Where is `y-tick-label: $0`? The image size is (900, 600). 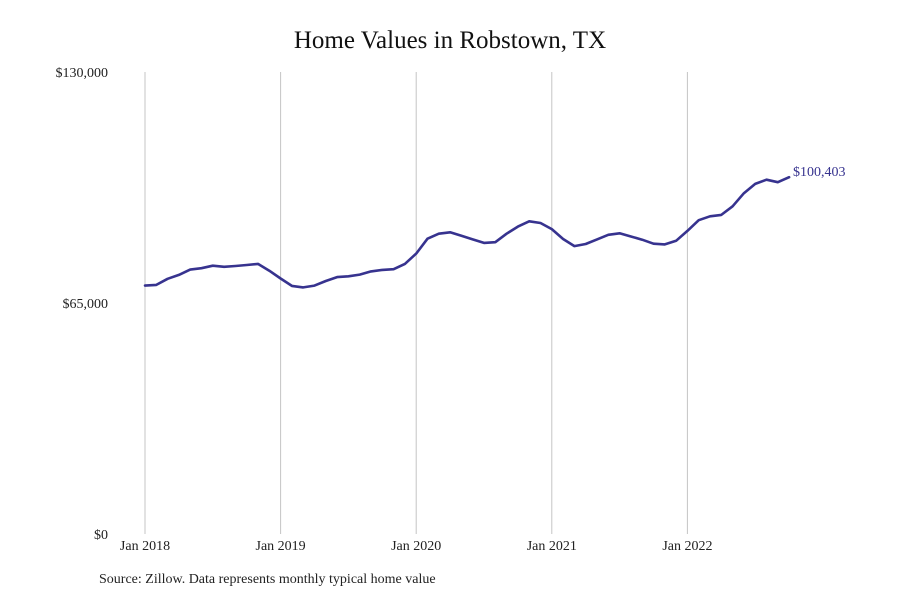
y-tick-label: $0 is located at coordinates (101, 535).